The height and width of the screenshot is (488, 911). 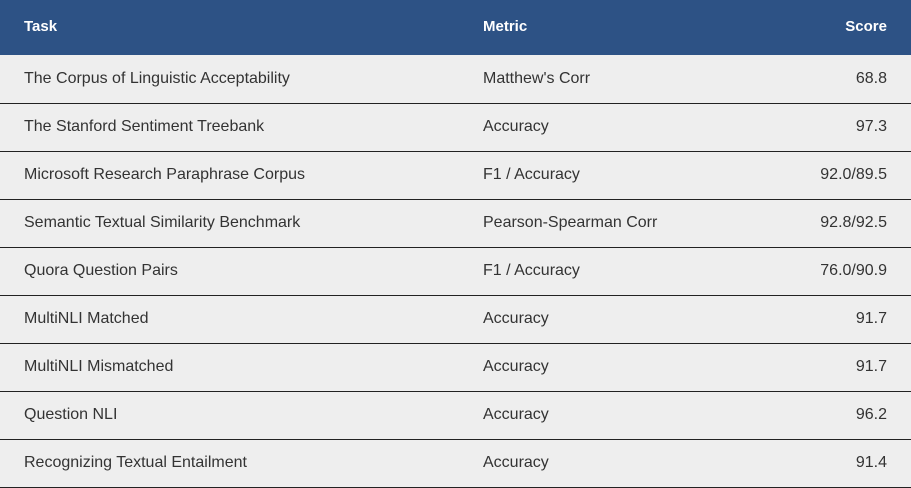 What do you see at coordinates (41, 26) in the screenshot?
I see `column-header-task: Task` at bounding box center [41, 26].